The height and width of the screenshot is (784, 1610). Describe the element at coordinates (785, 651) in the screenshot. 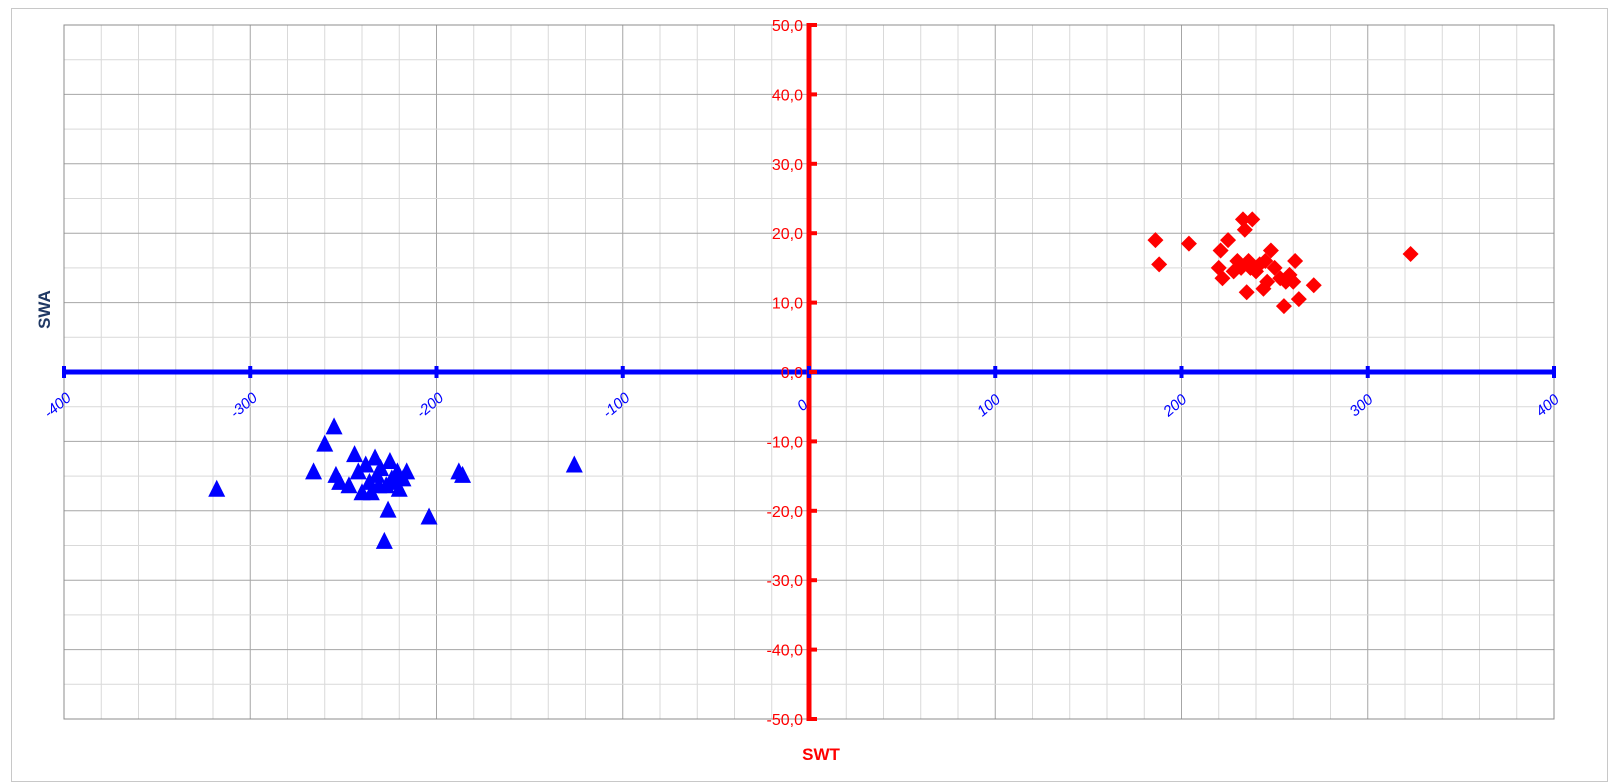

I see `y-tick-label: -40,0` at that location.